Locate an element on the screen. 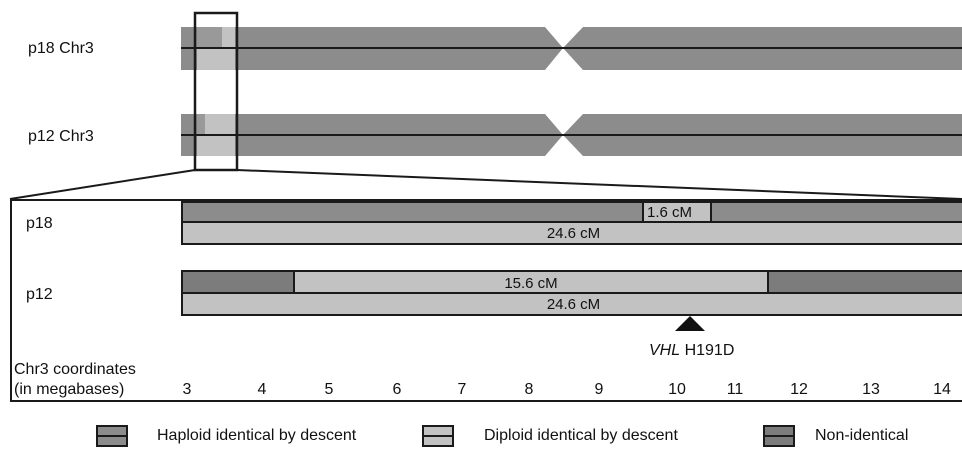 This screenshot has width=962, height=452. p18-diploid-bar: 24.6 cM is located at coordinates (571, 233).